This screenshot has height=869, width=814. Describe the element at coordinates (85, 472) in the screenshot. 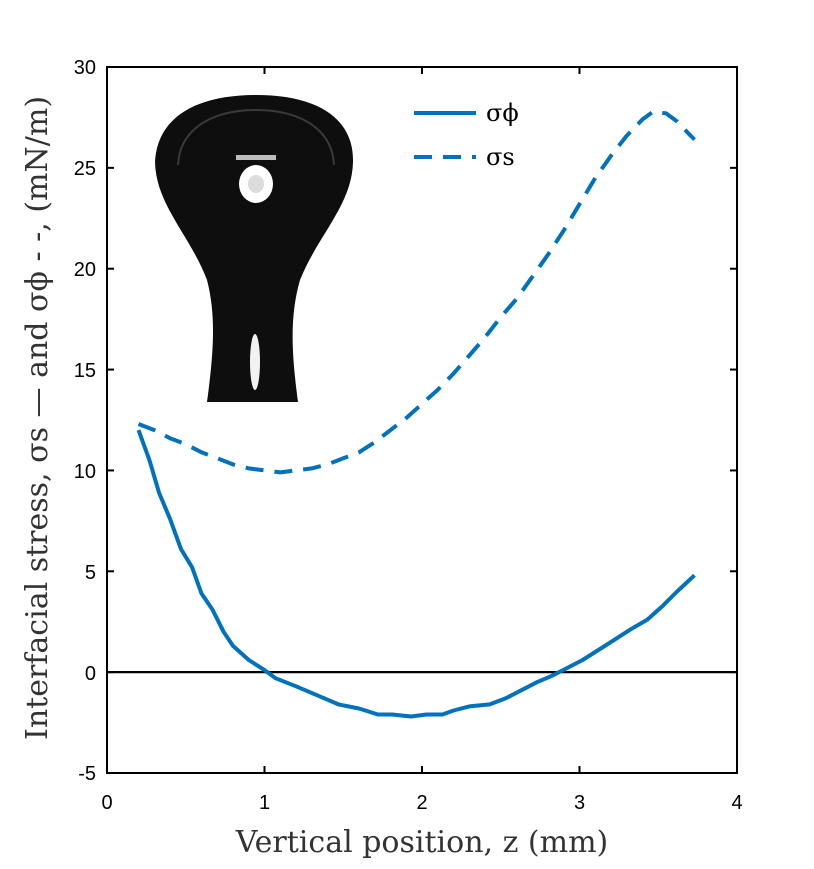

I see `y-tick-label: 10` at that location.